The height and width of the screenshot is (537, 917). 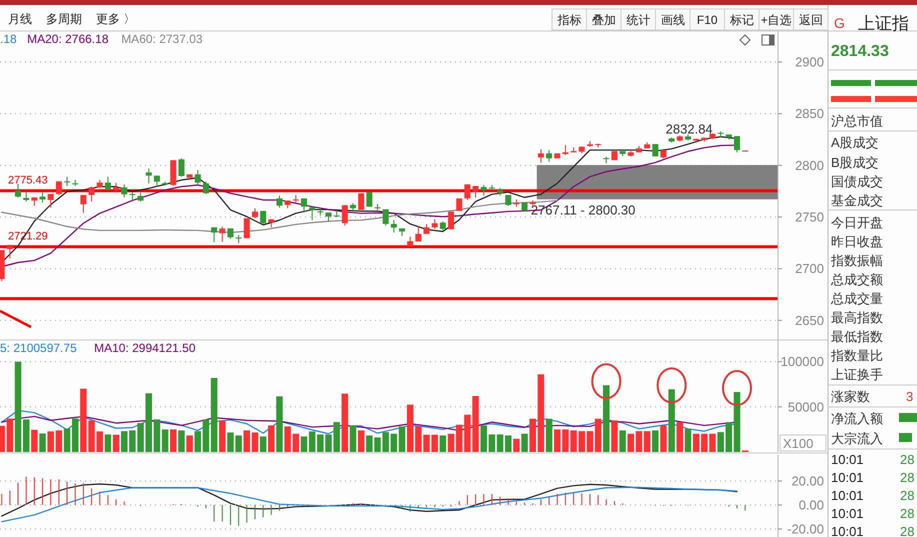 I want to click on text: G, so click(x=839, y=23).